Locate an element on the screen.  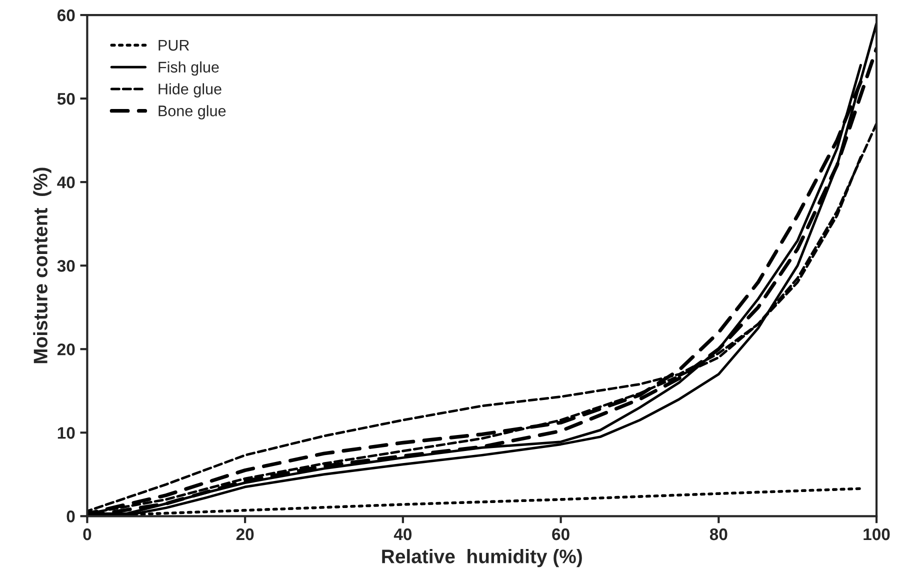
y-tick-label: 0 is located at coordinates (70, 516).